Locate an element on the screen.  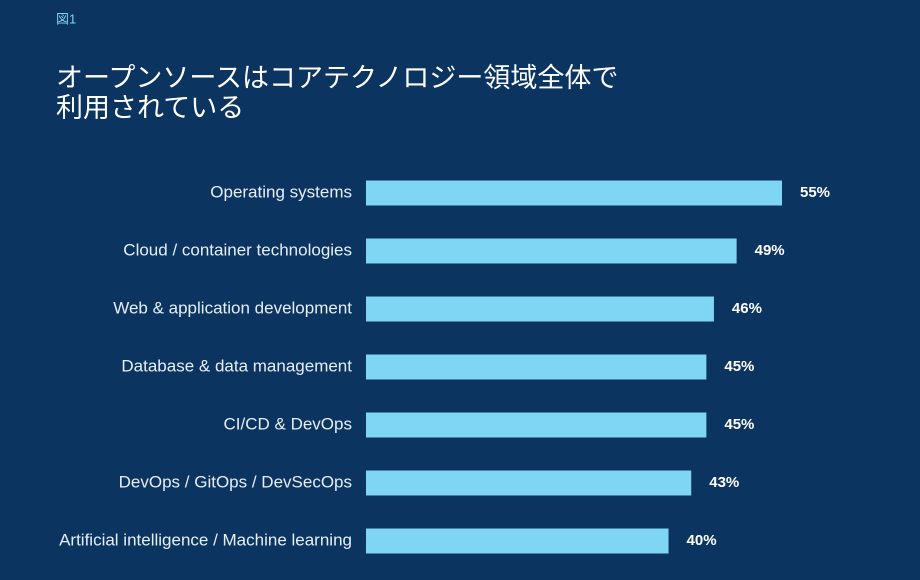
category-label: Web & application development is located at coordinates (232, 307).